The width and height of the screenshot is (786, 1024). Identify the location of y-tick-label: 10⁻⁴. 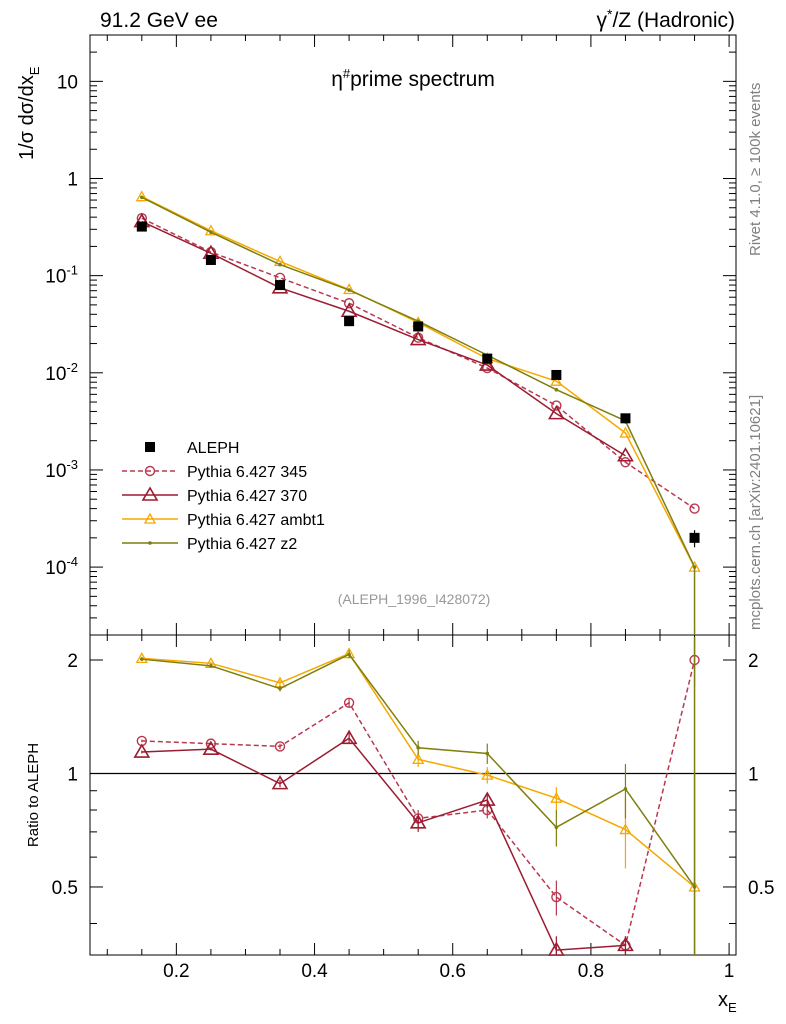
(61, 566).